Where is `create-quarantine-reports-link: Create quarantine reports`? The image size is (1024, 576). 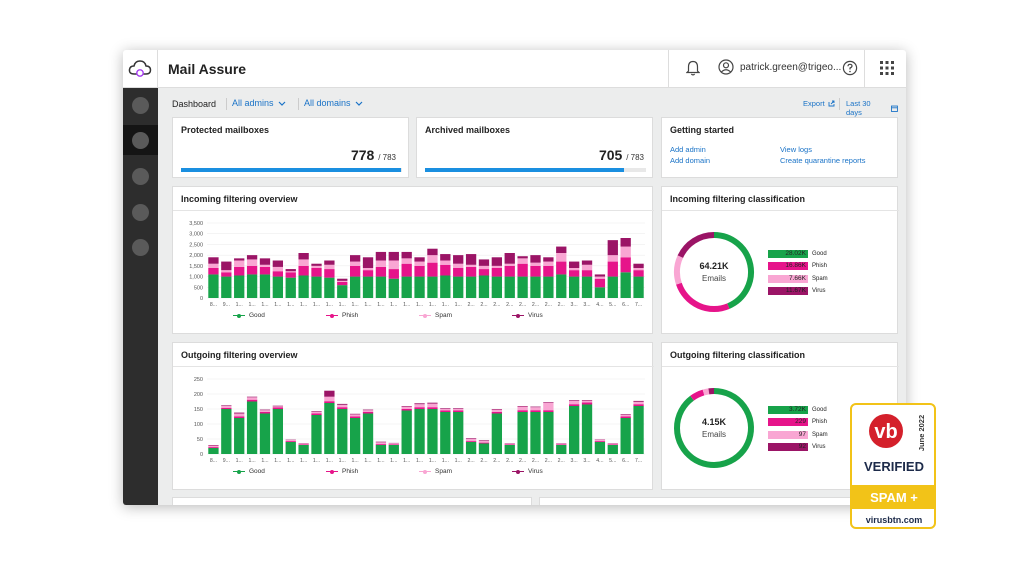
create-quarantine-reports-link: Create quarantine reports is located at coordinates (823, 160).